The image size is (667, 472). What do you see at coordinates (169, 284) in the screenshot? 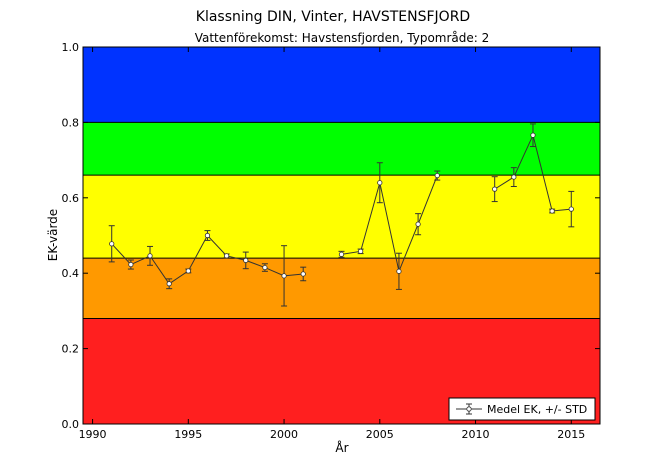
I see `data-point-1994` at bounding box center [169, 284].